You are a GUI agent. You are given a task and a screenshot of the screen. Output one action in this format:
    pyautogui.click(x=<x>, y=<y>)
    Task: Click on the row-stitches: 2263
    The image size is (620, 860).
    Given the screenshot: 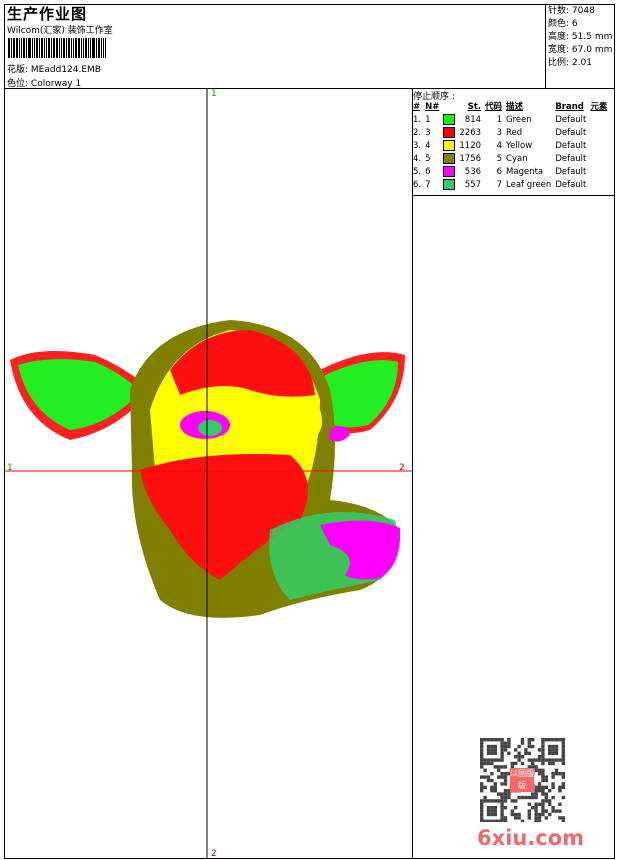 What is the action you would take?
    pyautogui.click(x=470, y=133)
    